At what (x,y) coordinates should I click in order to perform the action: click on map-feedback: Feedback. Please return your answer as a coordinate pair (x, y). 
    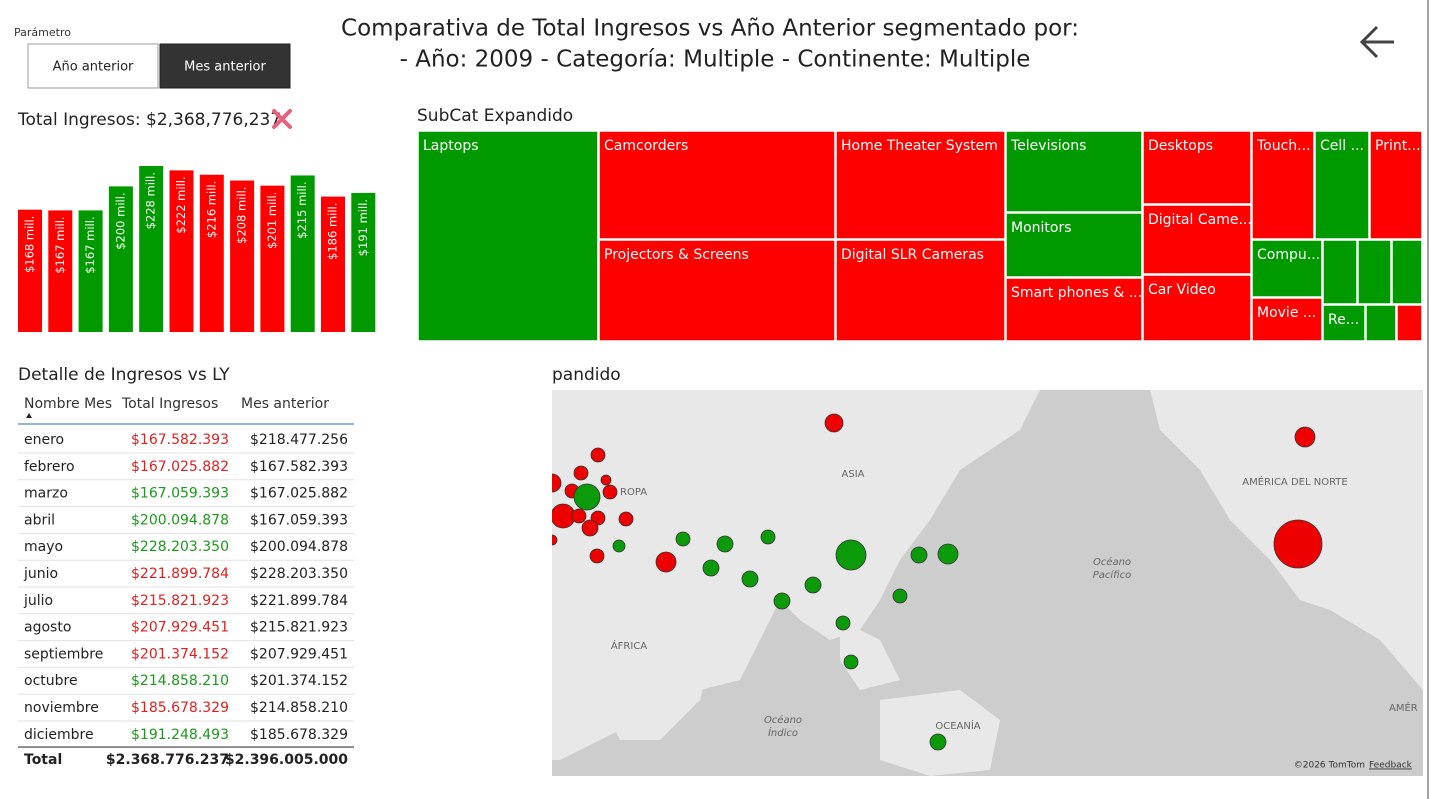
    Looking at the image, I should click on (1391, 766).